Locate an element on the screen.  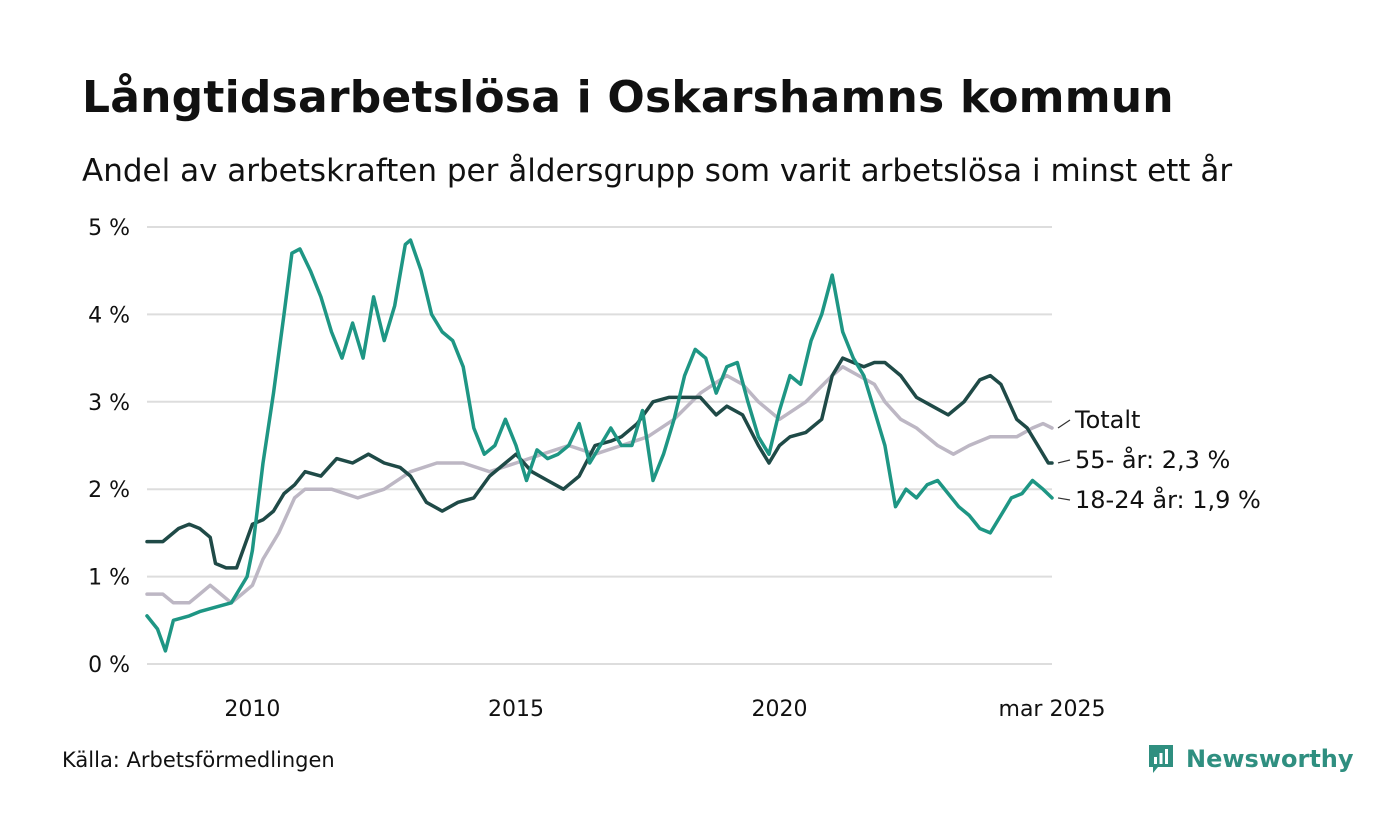
y-axis-ticks: 0 % 1 % 2 % 3 % 4 % 5 % is located at coordinates (109, 447).